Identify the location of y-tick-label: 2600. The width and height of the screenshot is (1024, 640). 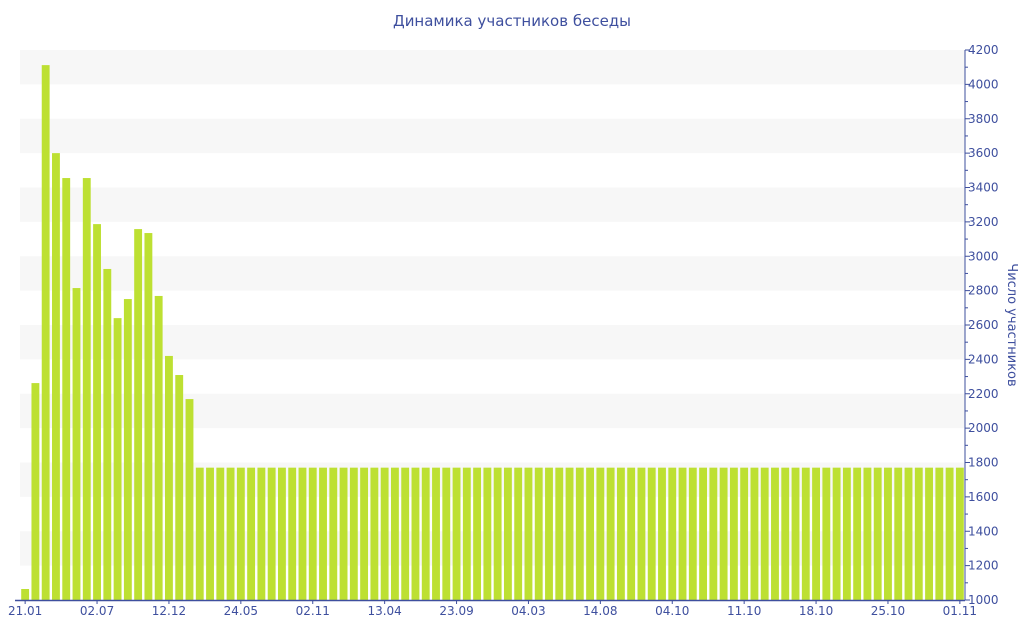
(983, 325).